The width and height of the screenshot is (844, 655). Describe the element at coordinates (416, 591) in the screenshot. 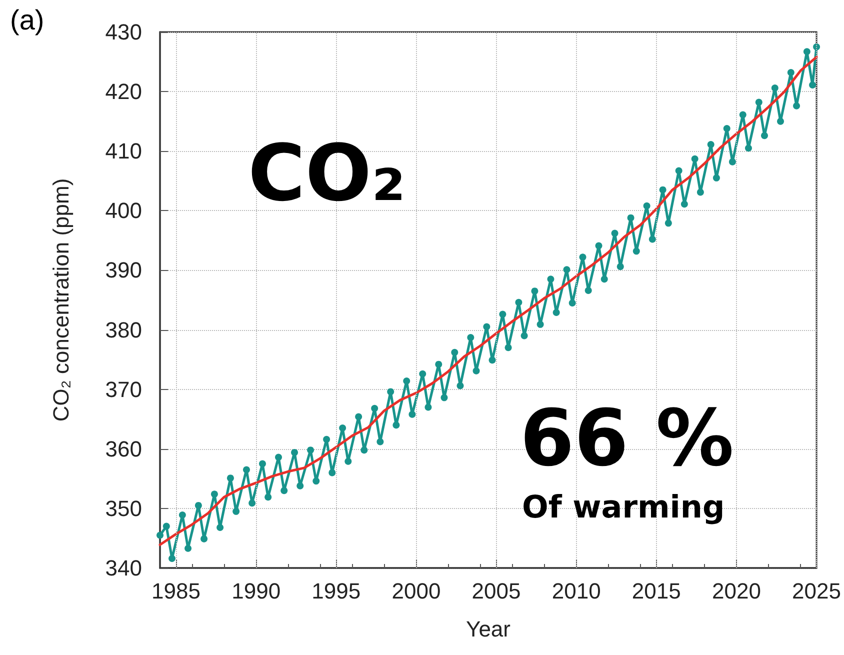

I see `x-tick-label: 2000` at that location.